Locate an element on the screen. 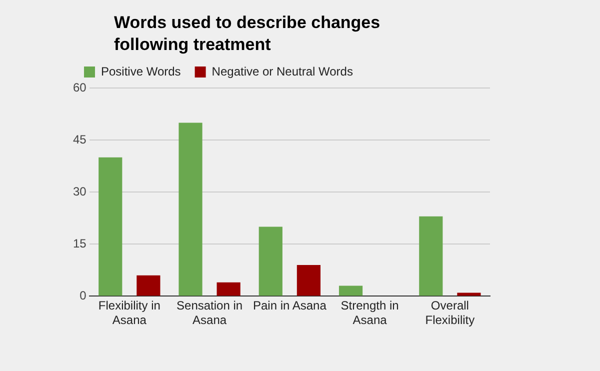  chart-title: Words used to describe changes following treatment is located at coordinates (248, 34).